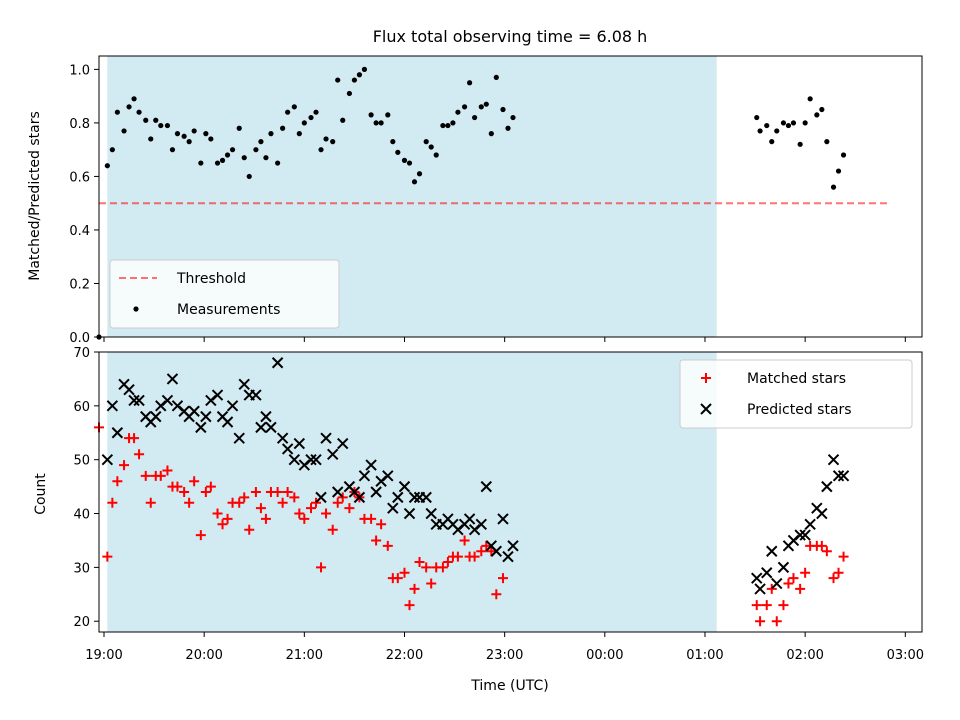  Describe the element at coordinates (796, 379) in the screenshot. I see `legend-label: Matched stars` at that location.